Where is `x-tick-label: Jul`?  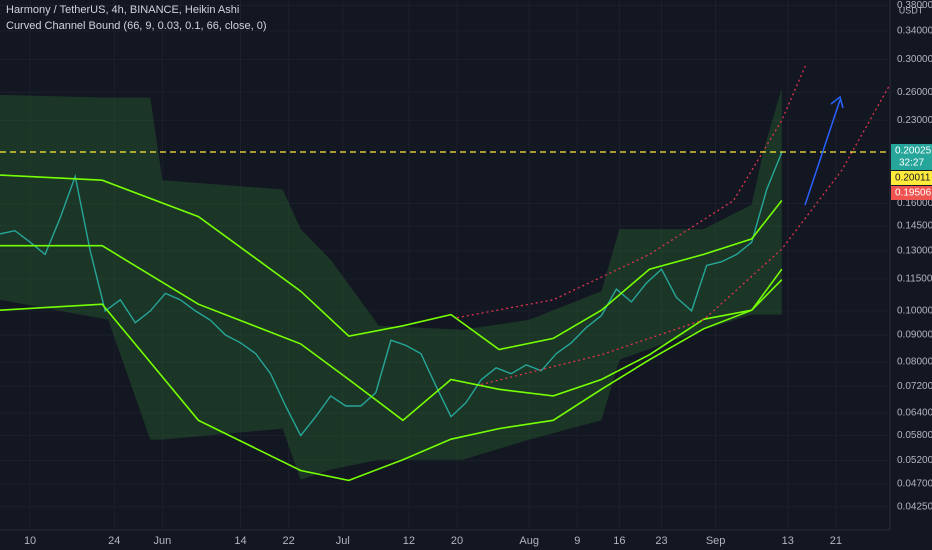
x-tick-label: Jul is located at coordinates (343, 541).